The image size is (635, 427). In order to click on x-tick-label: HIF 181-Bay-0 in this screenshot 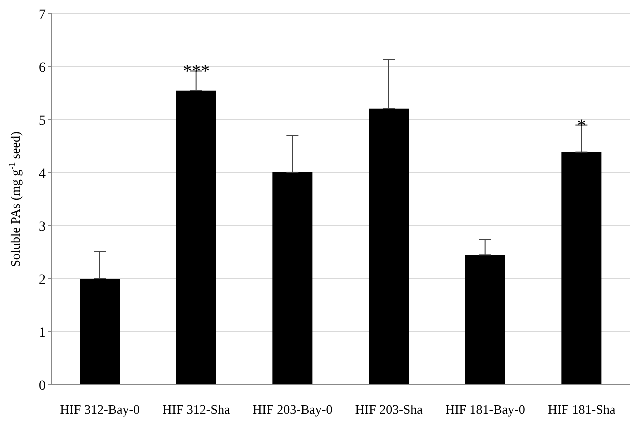, I will do `click(486, 410)`.